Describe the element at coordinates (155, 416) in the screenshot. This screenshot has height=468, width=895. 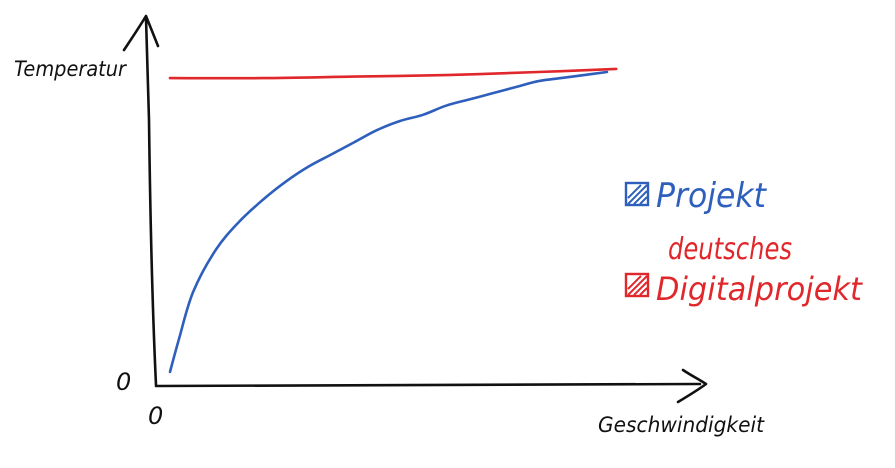
I see `x-origin-label: 0` at that location.